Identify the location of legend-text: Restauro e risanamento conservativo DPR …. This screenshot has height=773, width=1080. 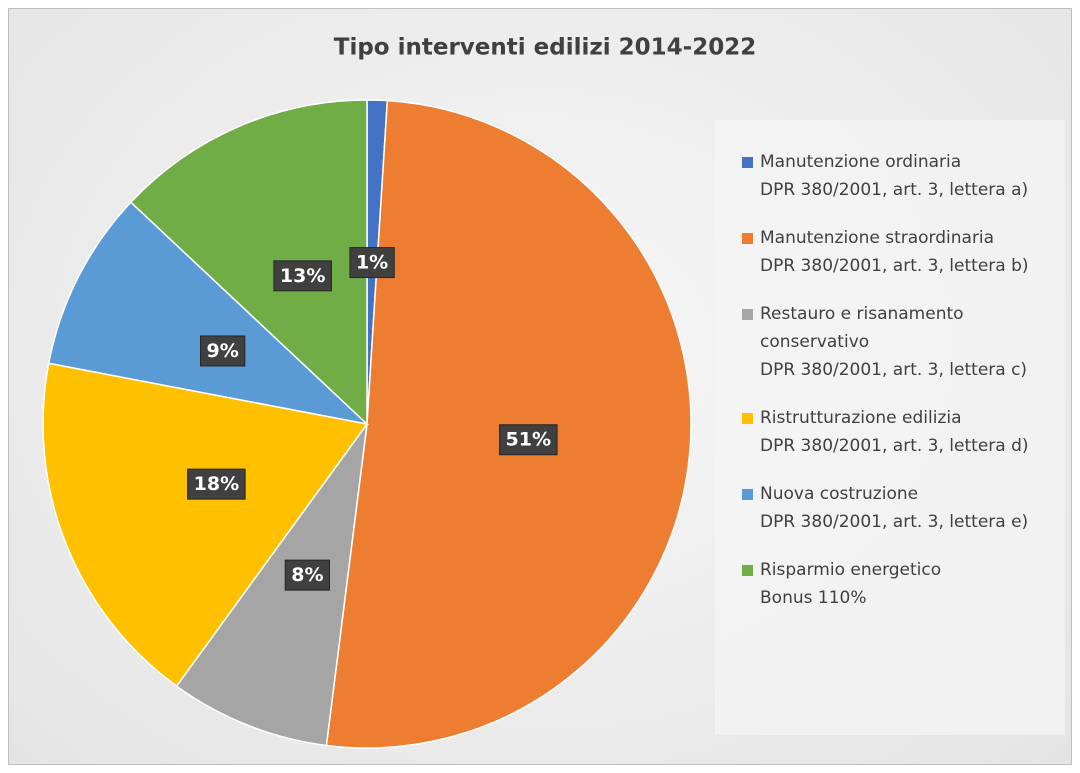
(894, 342).